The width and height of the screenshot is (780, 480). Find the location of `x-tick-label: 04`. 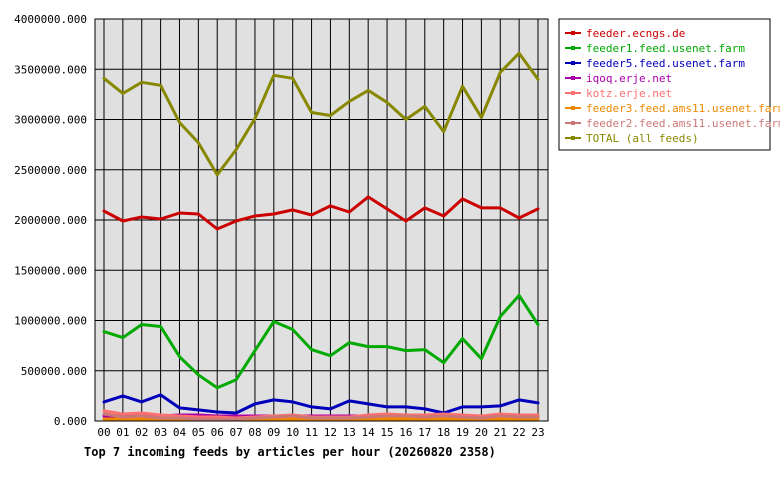

x-tick-label: 04 is located at coordinates (180, 432).